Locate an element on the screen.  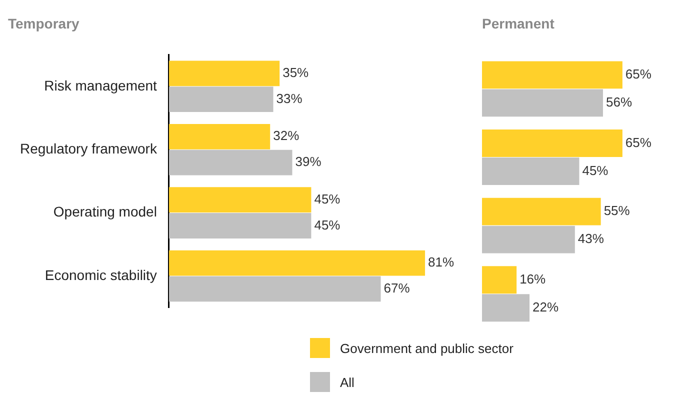
legend-label: All is located at coordinates (347, 382).